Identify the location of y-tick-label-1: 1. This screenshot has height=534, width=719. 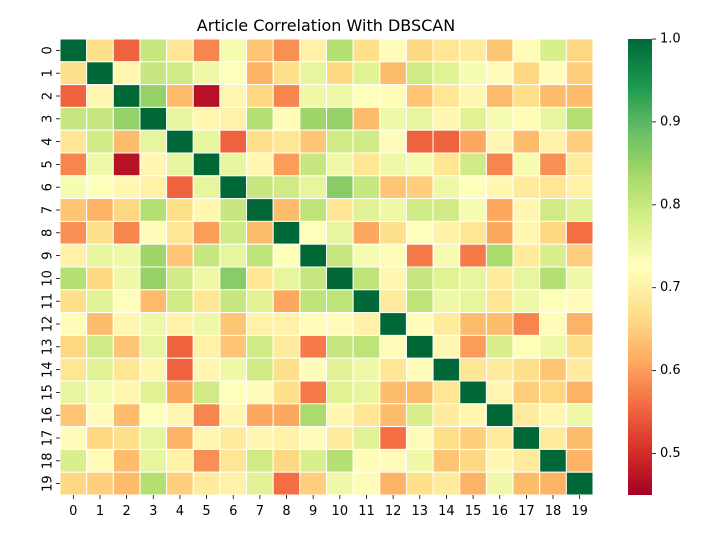
(48, 73).